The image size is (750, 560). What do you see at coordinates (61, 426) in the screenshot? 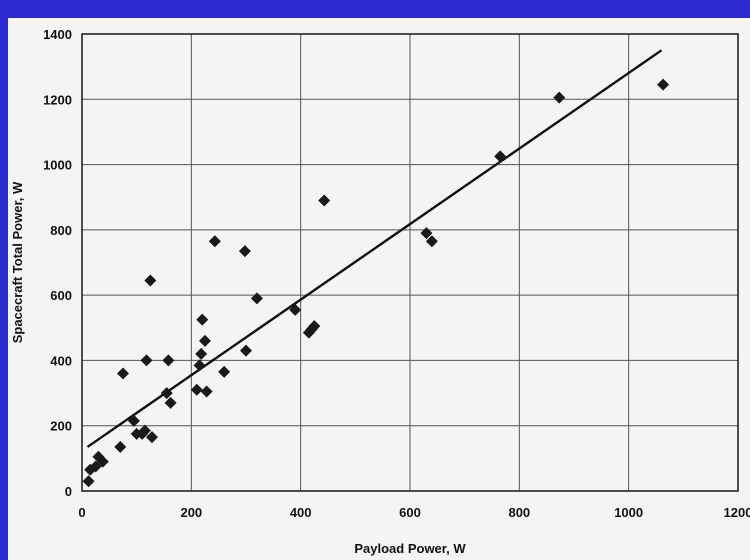
I see `y-tick-label: 200` at bounding box center [61, 426].